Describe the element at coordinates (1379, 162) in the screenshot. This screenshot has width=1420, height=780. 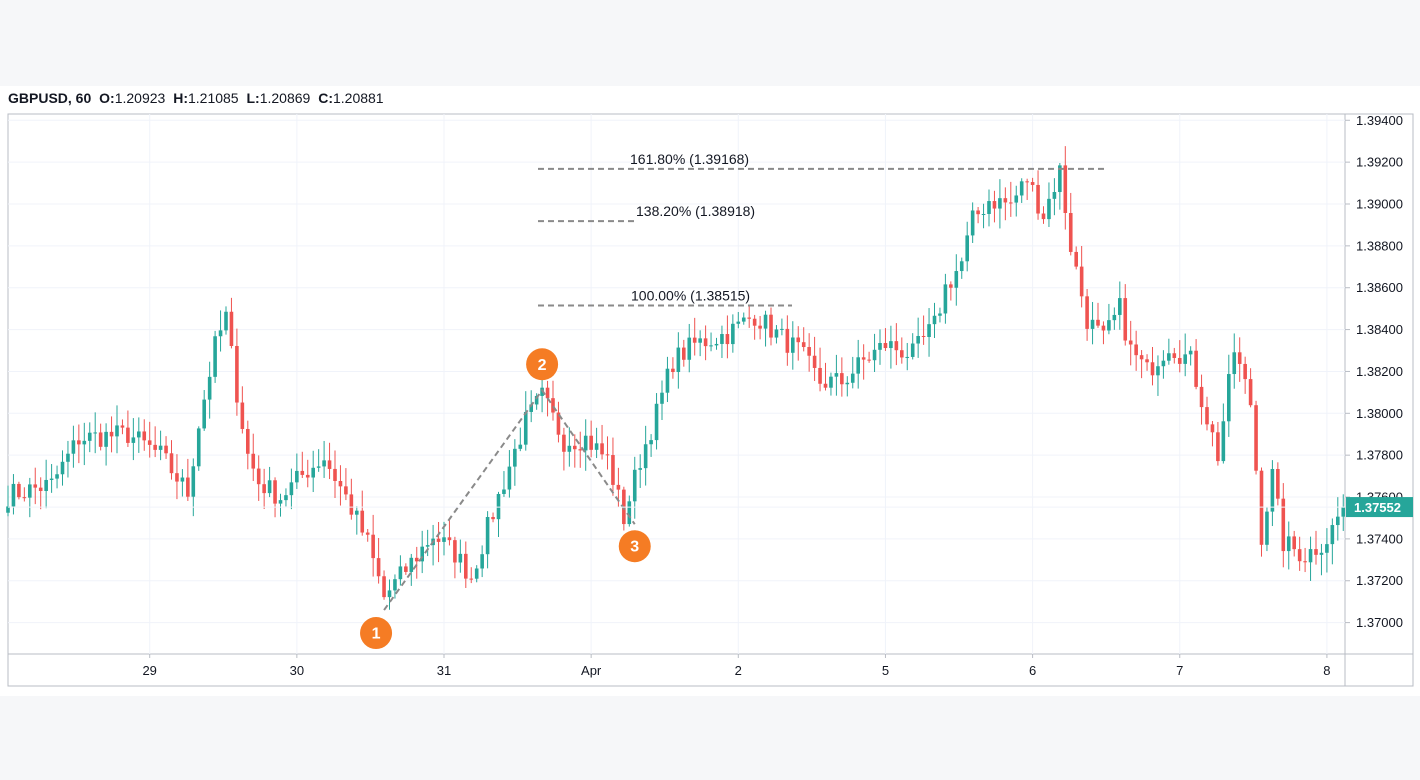
I see `y-tick-label: 1.39200` at that location.